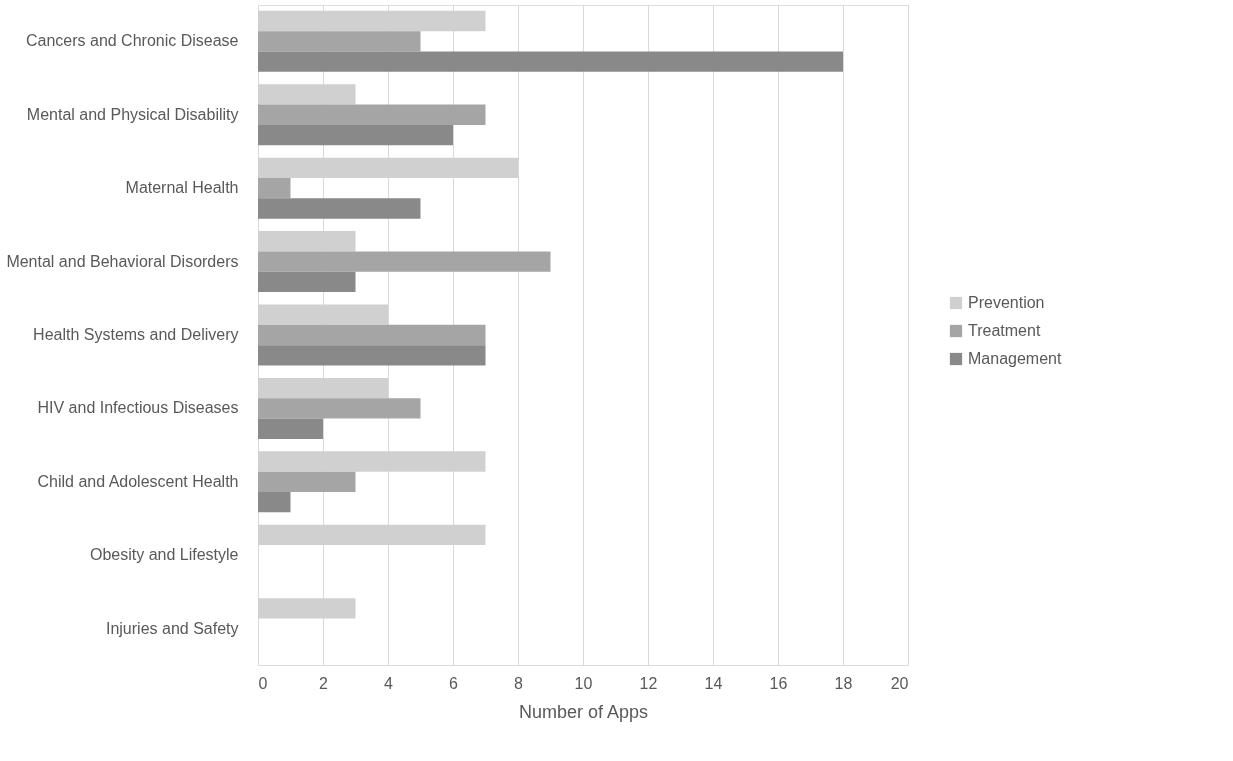 This screenshot has height=761, width=1233. I want to click on y-tick-label: HIV and Infectious Diseases, so click(138, 408).